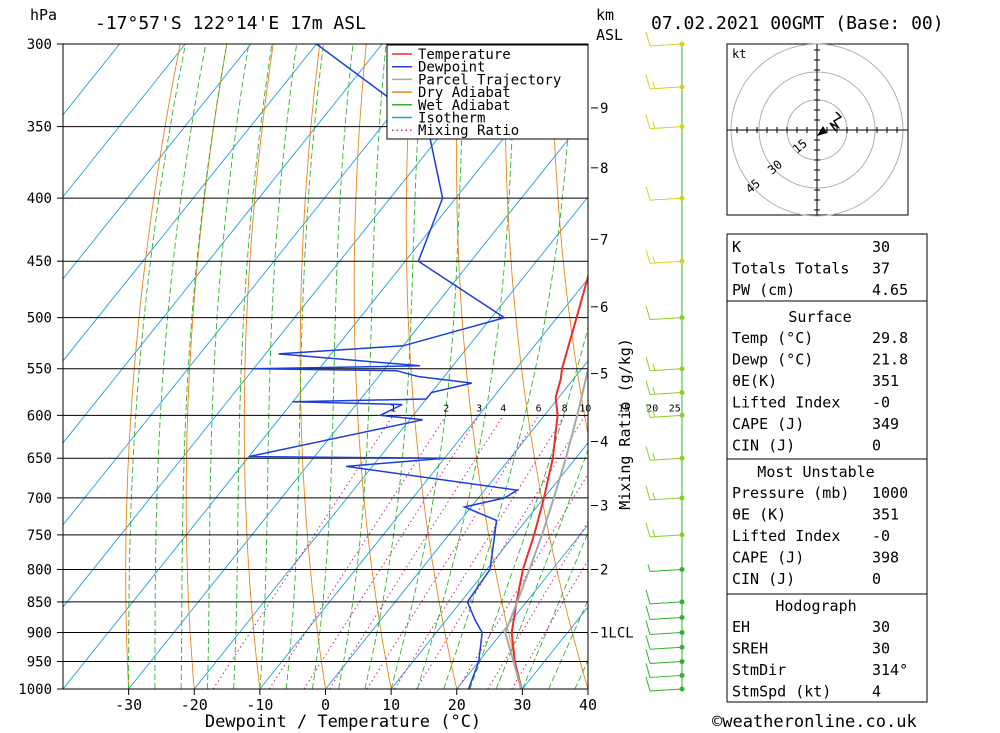  What do you see at coordinates (605, 15) in the screenshot?
I see `height-unit-km: km` at bounding box center [605, 15].